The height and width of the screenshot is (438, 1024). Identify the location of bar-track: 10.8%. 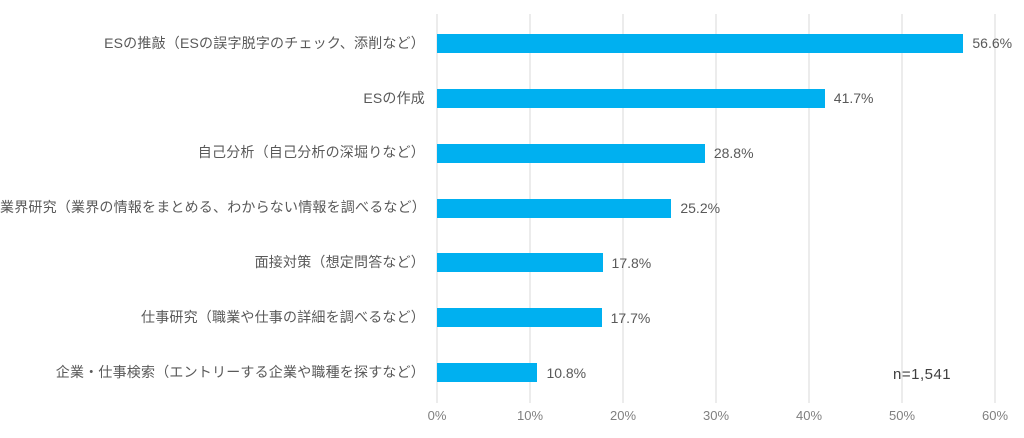
(730, 372).